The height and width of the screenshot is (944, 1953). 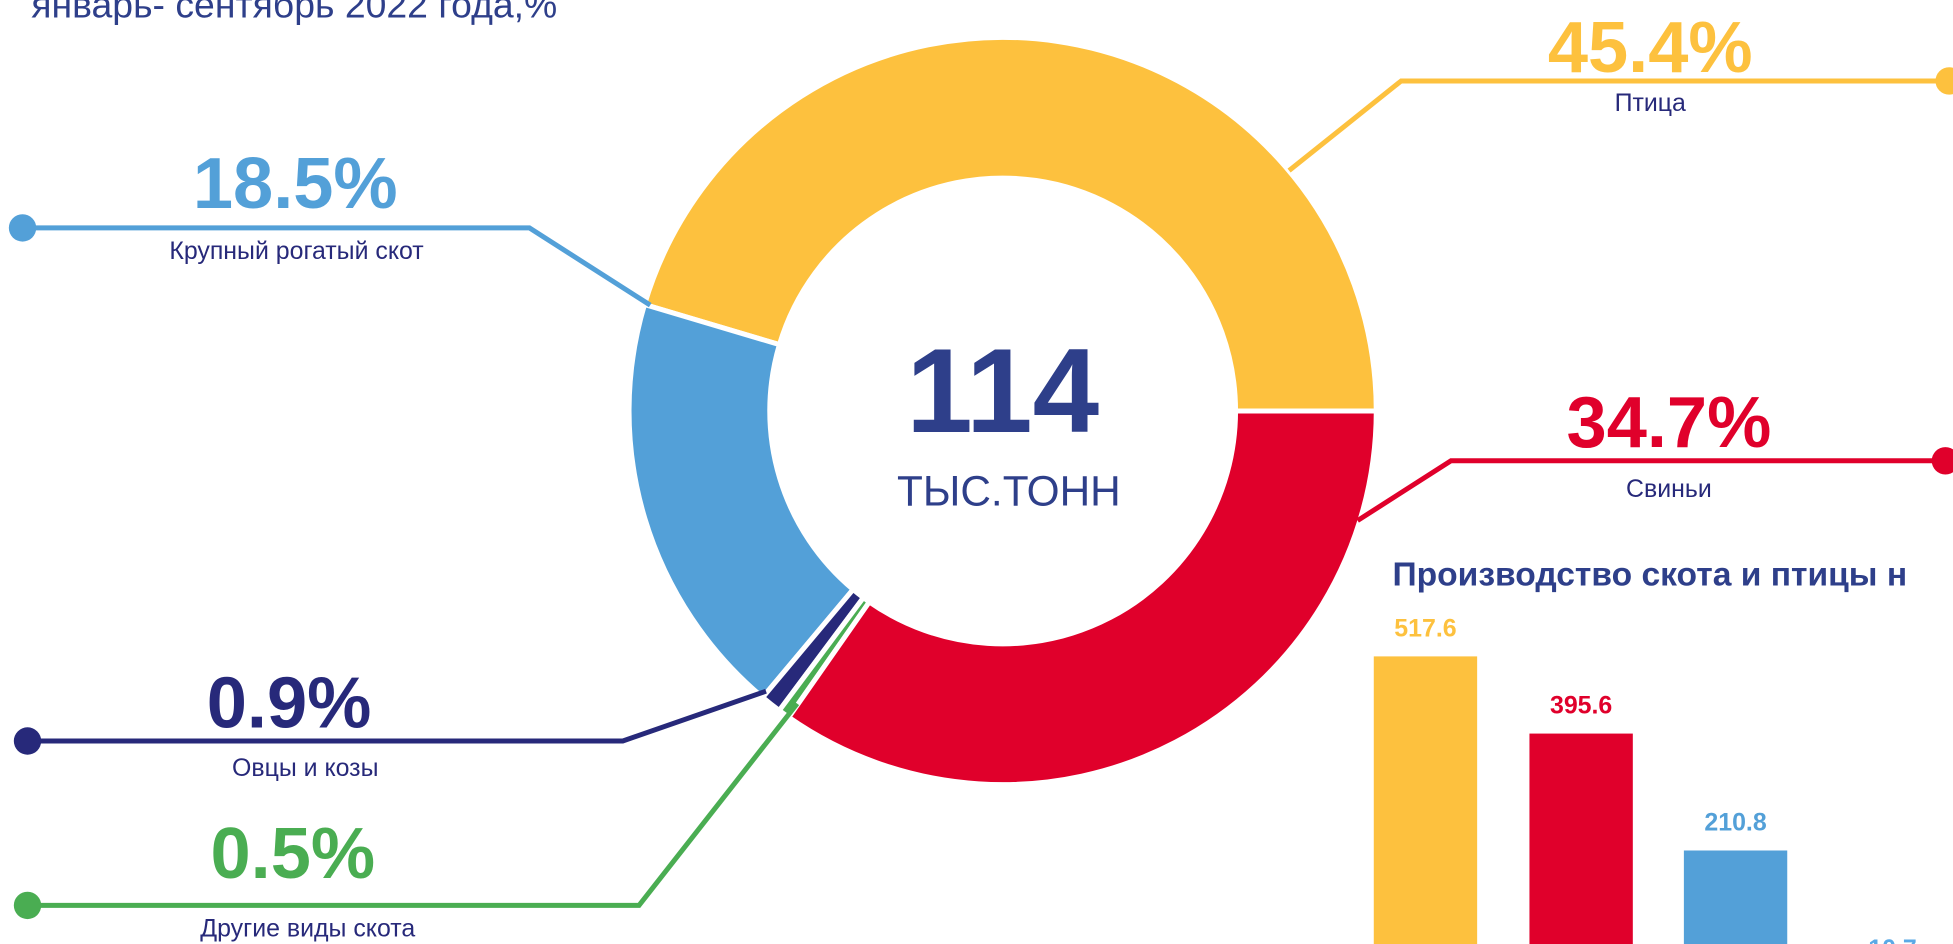 What do you see at coordinates (296, 251) in the screenshot?
I see `category-label: Крупный рогатый скот` at bounding box center [296, 251].